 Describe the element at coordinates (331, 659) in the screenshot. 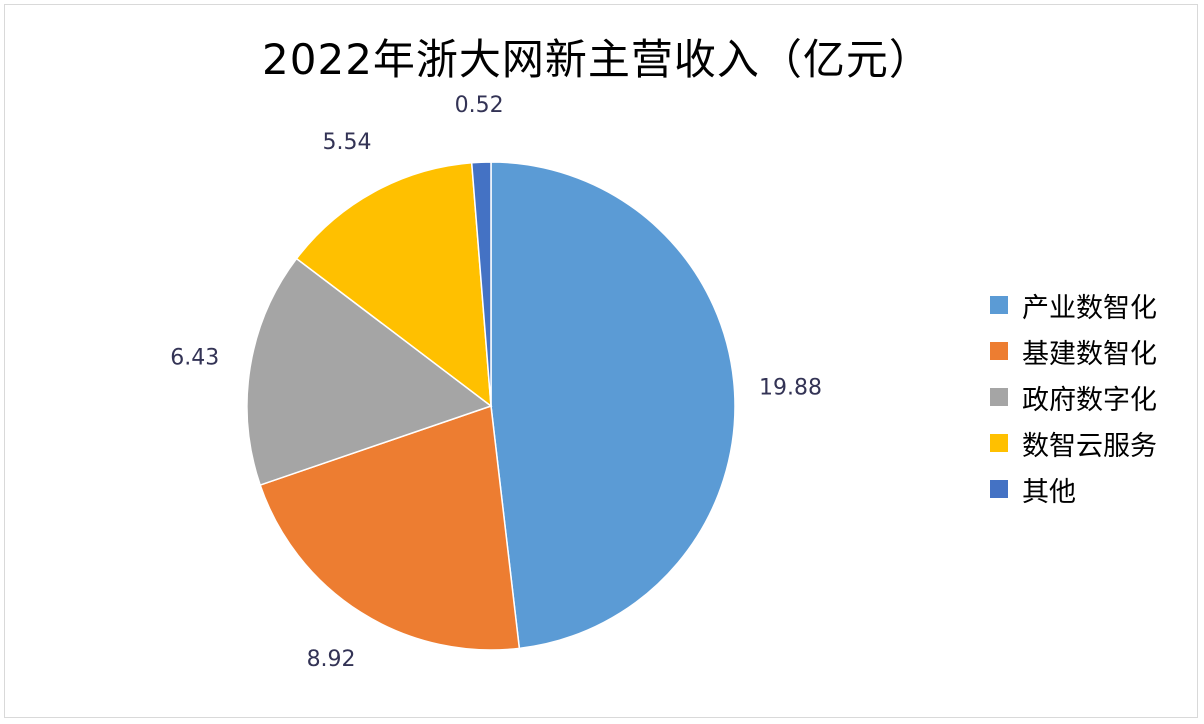

I see `data-label-2: 8.92` at that location.